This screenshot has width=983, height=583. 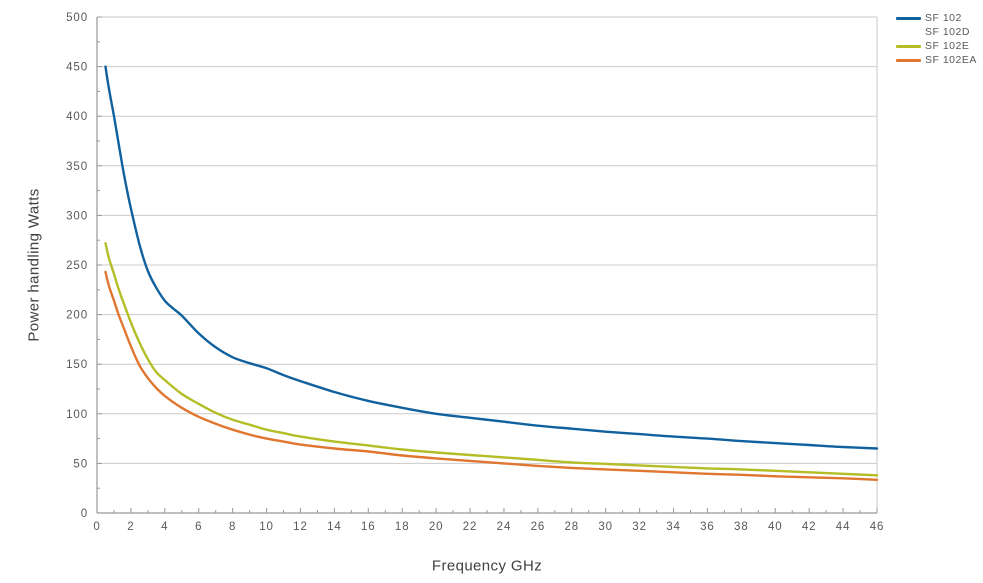 What do you see at coordinates (908, 32) in the screenshot?
I see `legend-swatch-sf-102d` at bounding box center [908, 32].